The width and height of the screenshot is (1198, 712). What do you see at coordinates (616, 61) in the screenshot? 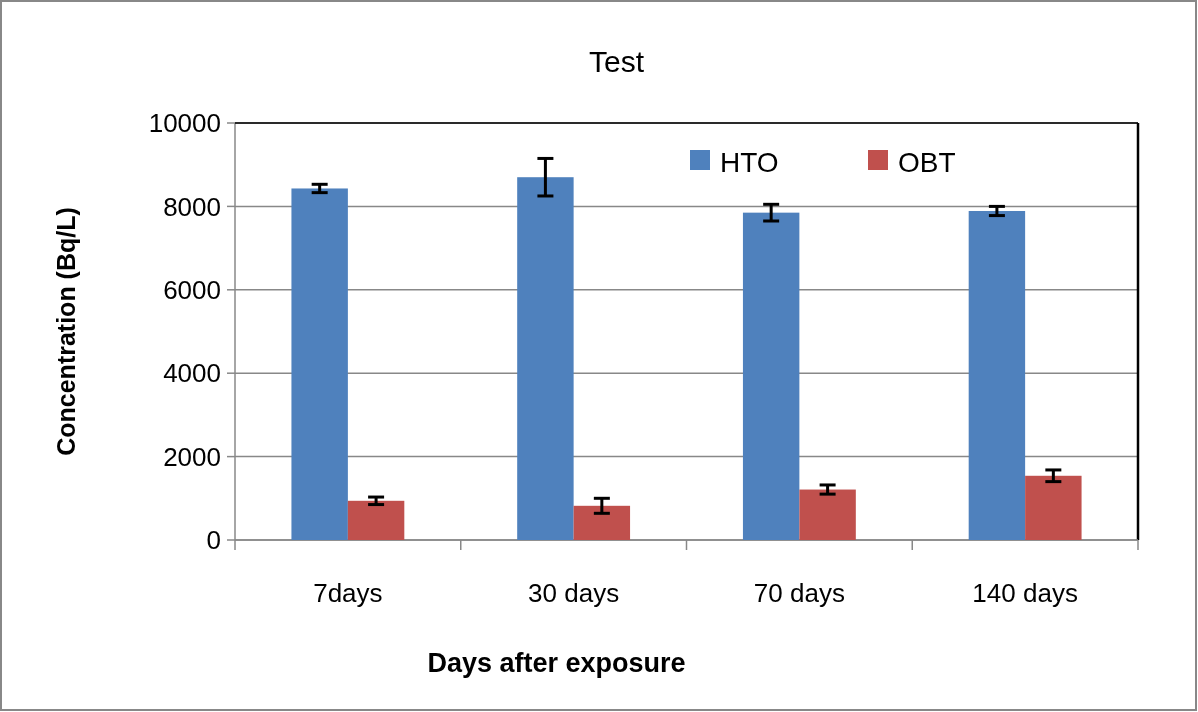
I see `chart-title: Test` at bounding box center [616, 61].